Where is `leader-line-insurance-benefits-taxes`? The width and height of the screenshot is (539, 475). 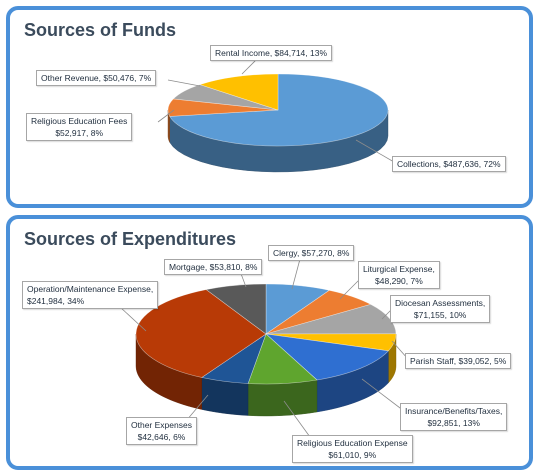 leader-line-insurance-benefits-taxes is located at coordinates (383, 395).